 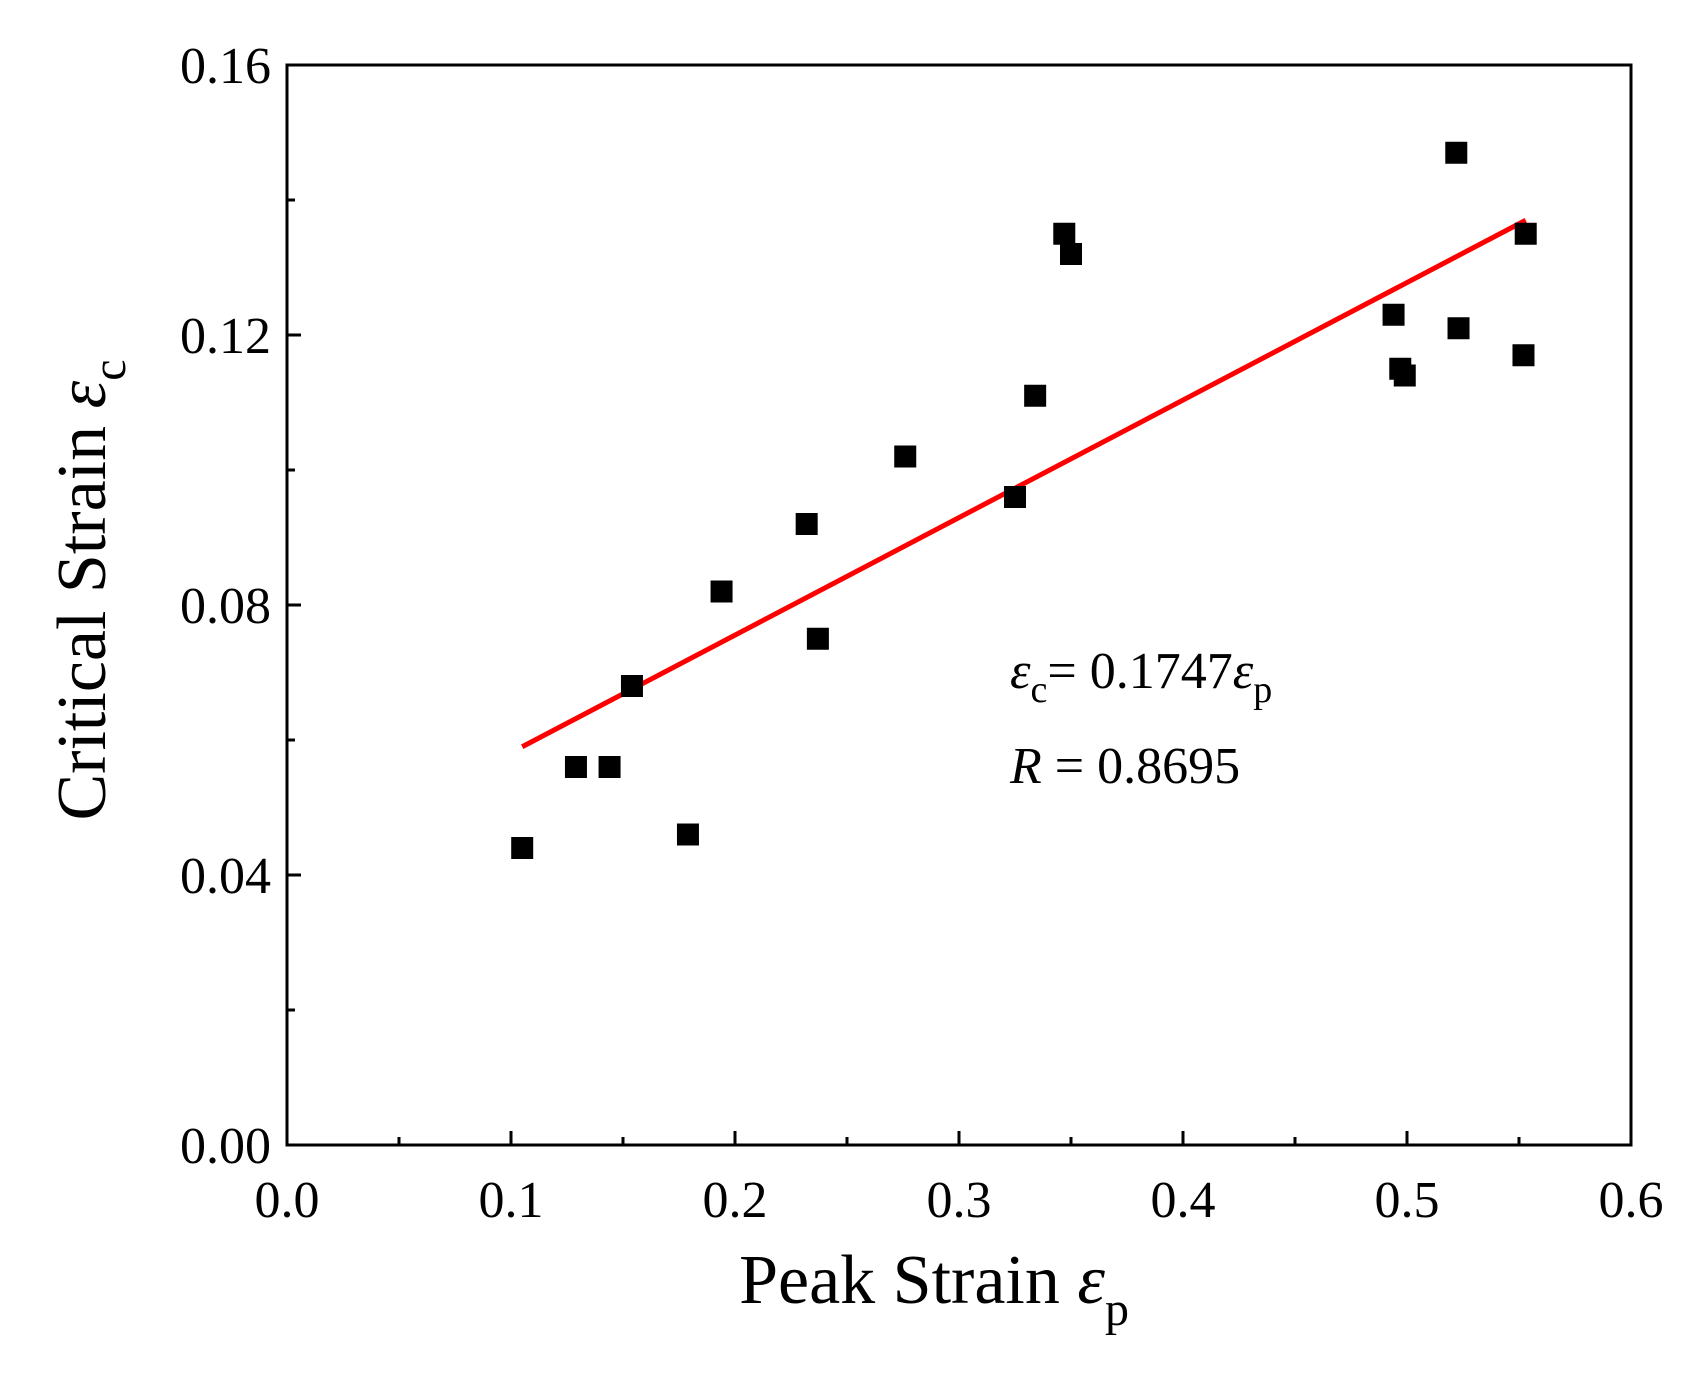 What do you see at coordinates (511, 1200) in the screenshot?
I see `x-tick-label: 0.1` at bounding box center [511, 1200].